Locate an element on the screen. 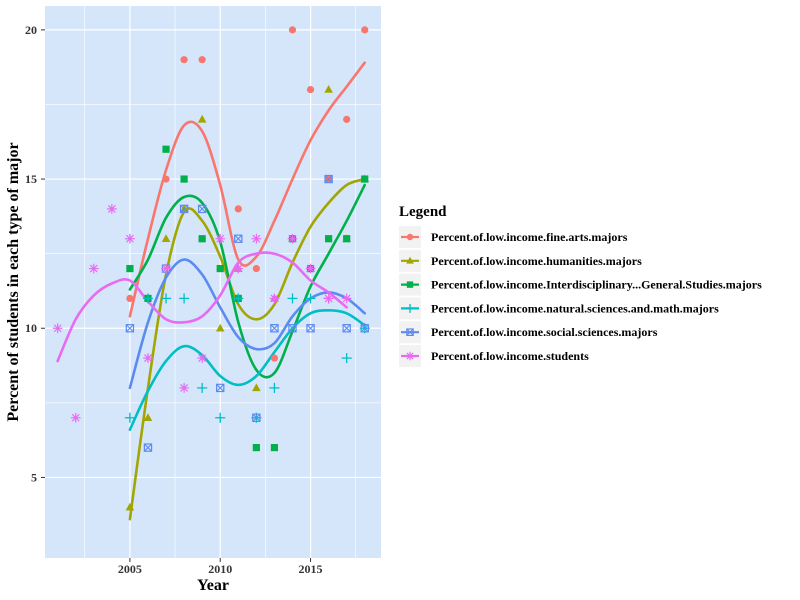 This screenshot has width=800, height=600. series-percent-of-low-income-social-sciences-majors is located at coordinates (247, 313).